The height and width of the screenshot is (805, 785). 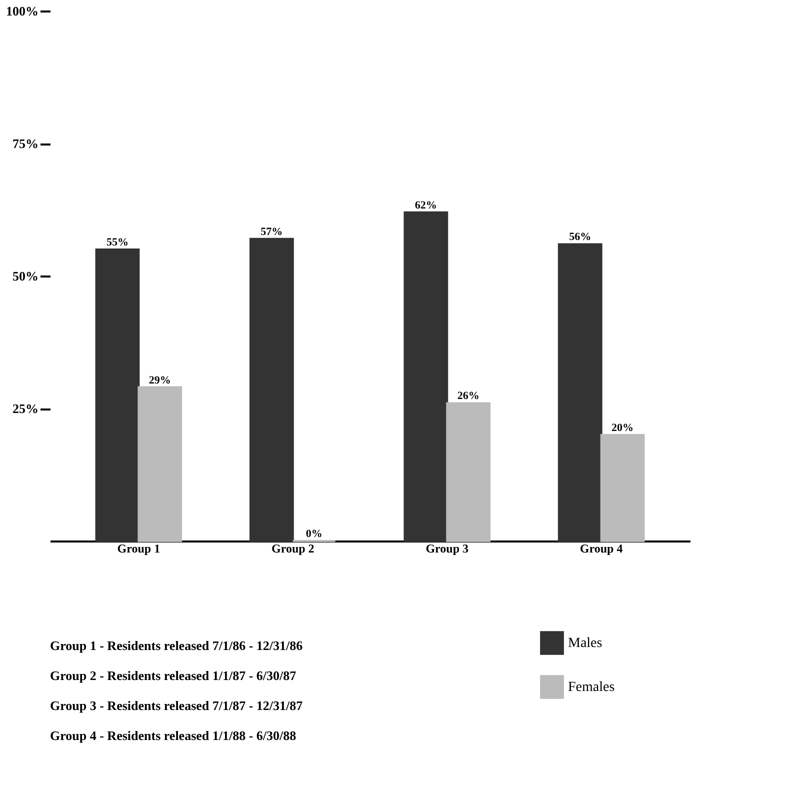 What do you see at coordinates (177, 645) in the screenshot?
I see `text: Group 1 - Residents released 7/1/86 - 12/31/86` at bounding box center [177, 645].